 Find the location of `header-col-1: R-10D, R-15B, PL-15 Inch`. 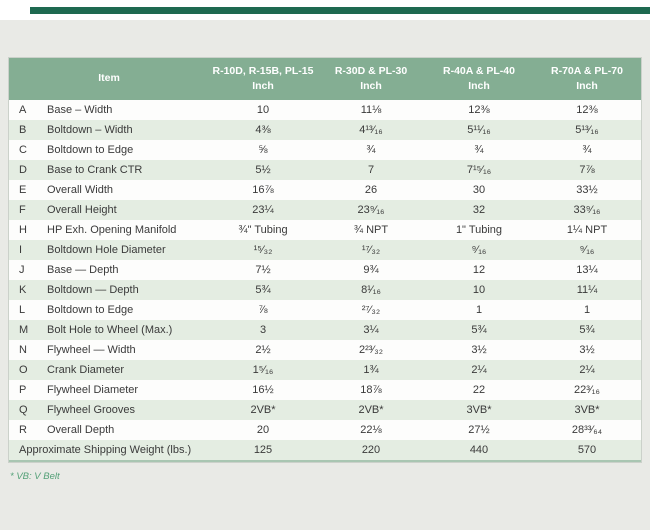

header-col-1: R-10D, R-15B, PL-15 Inch is located at coordinates (263, 79).